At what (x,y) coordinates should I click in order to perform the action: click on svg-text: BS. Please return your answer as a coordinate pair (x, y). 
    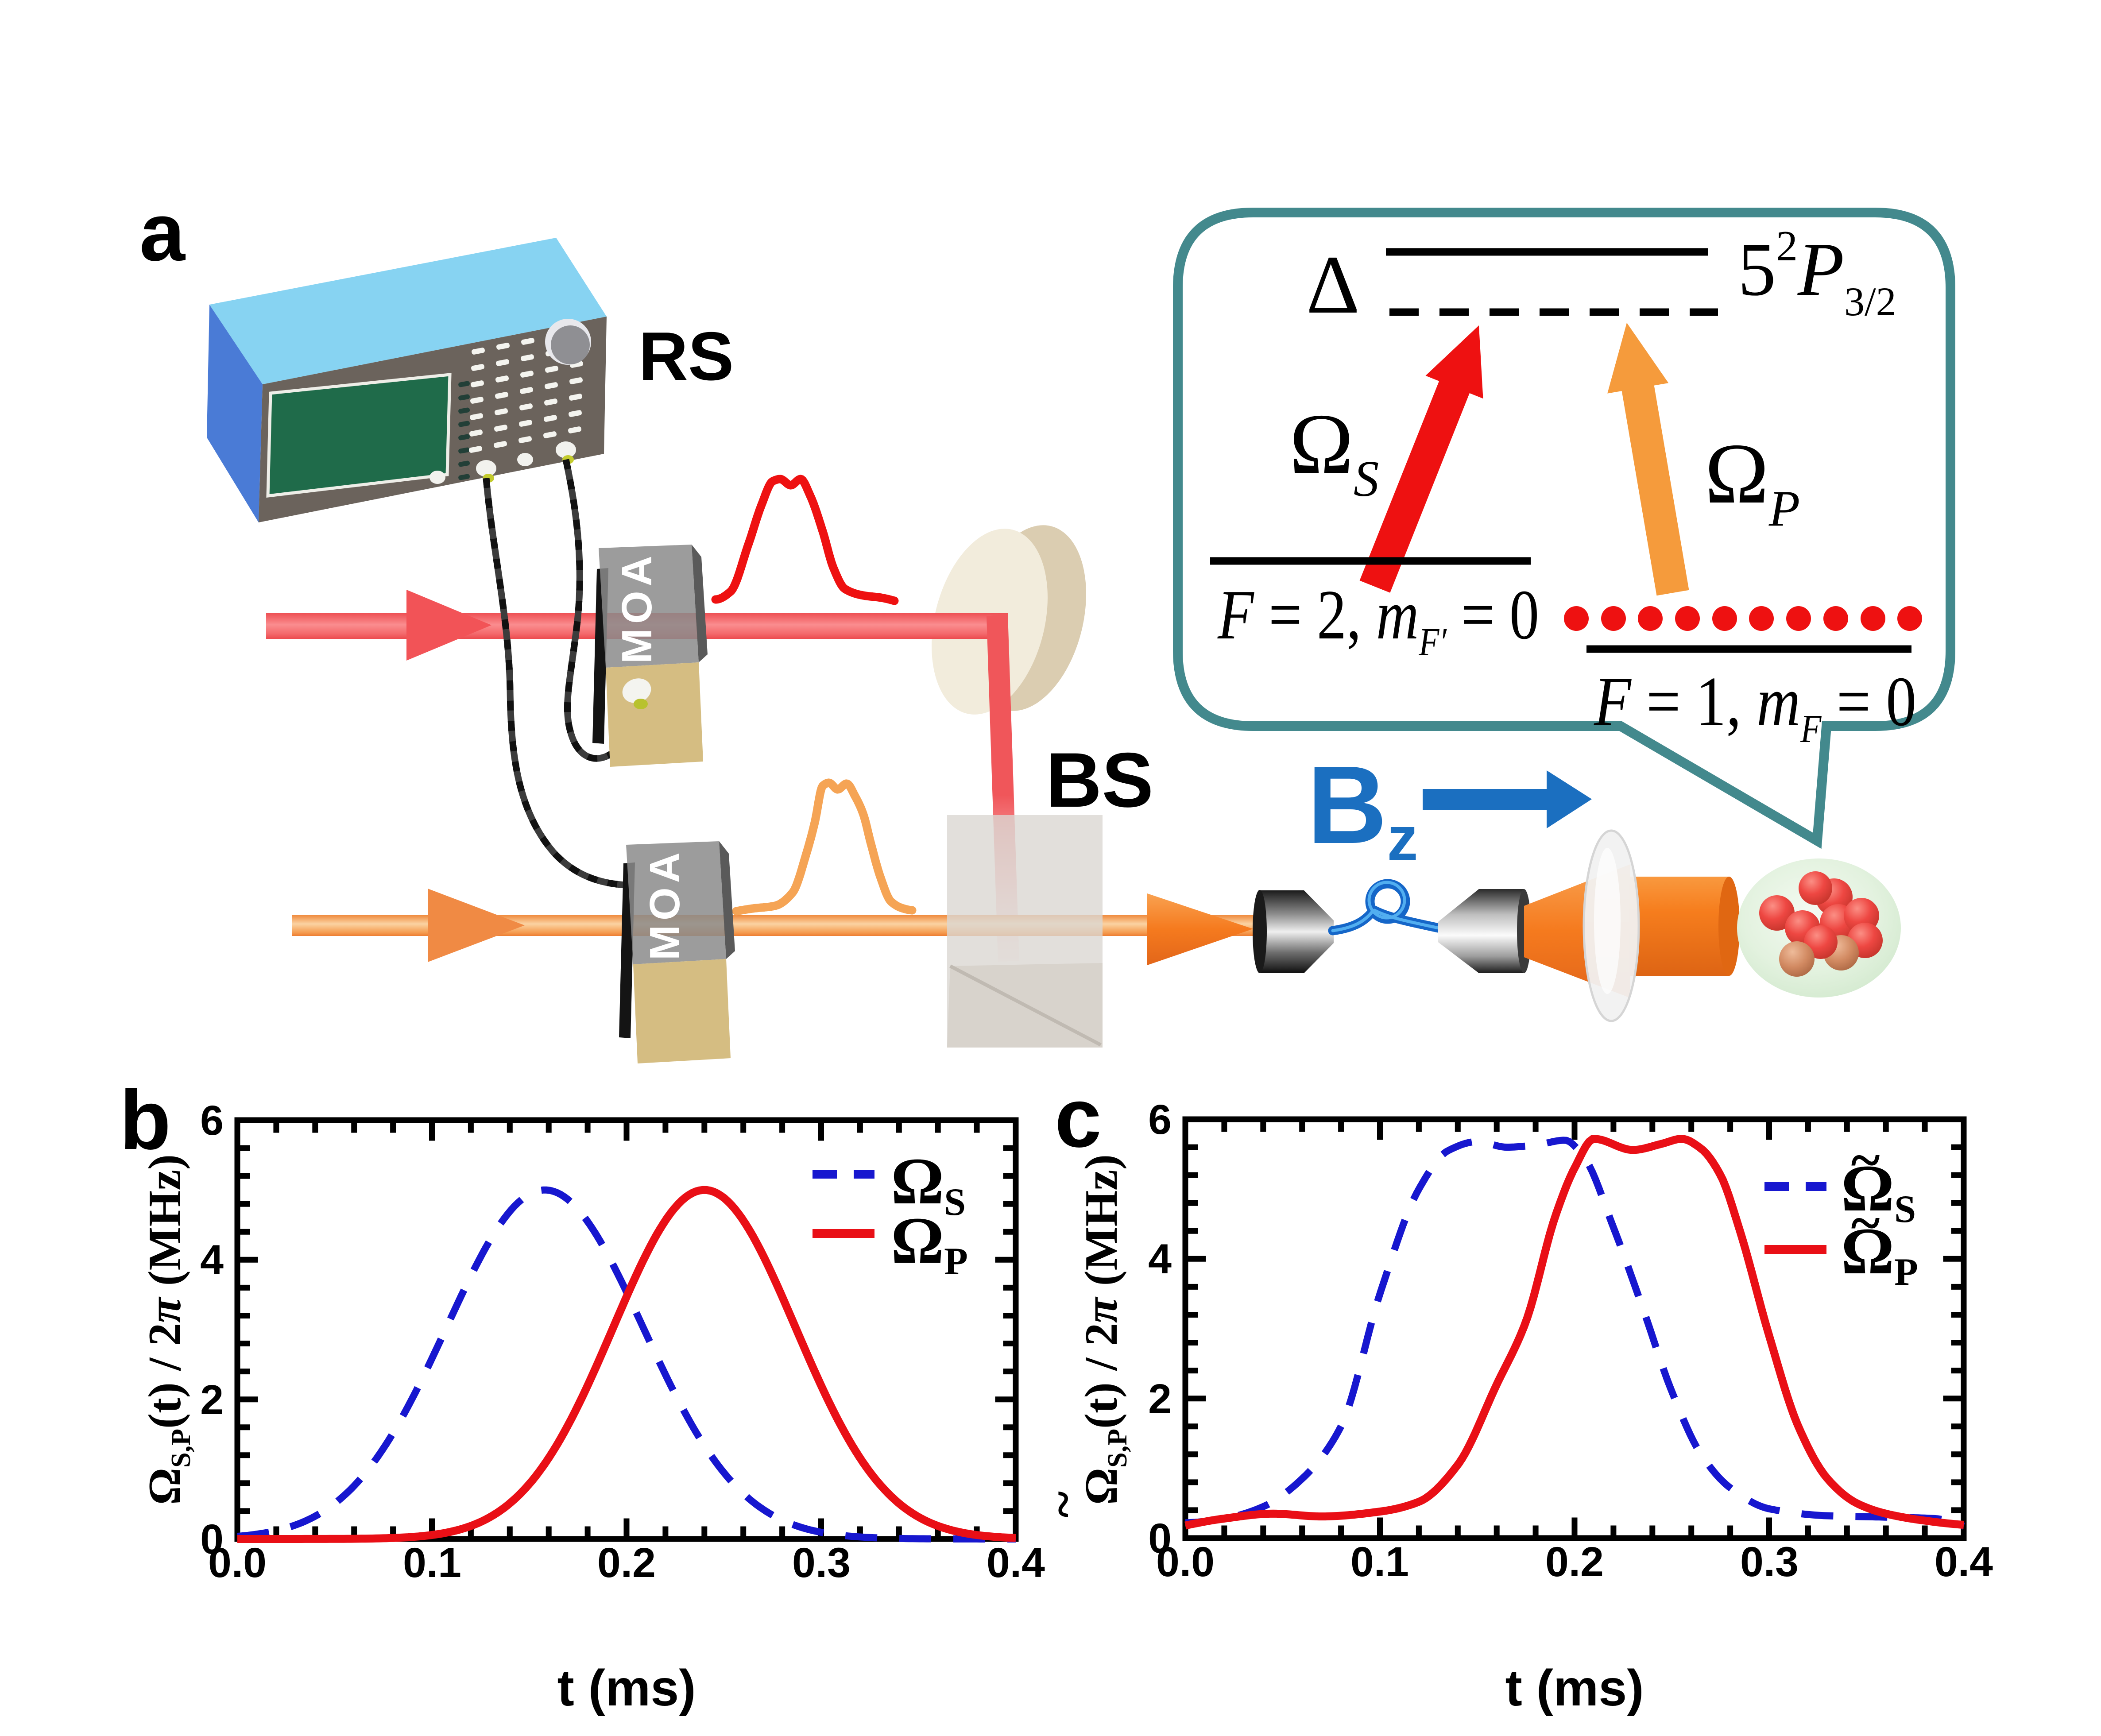
    Looking at the image, I should click on (1099, 780).